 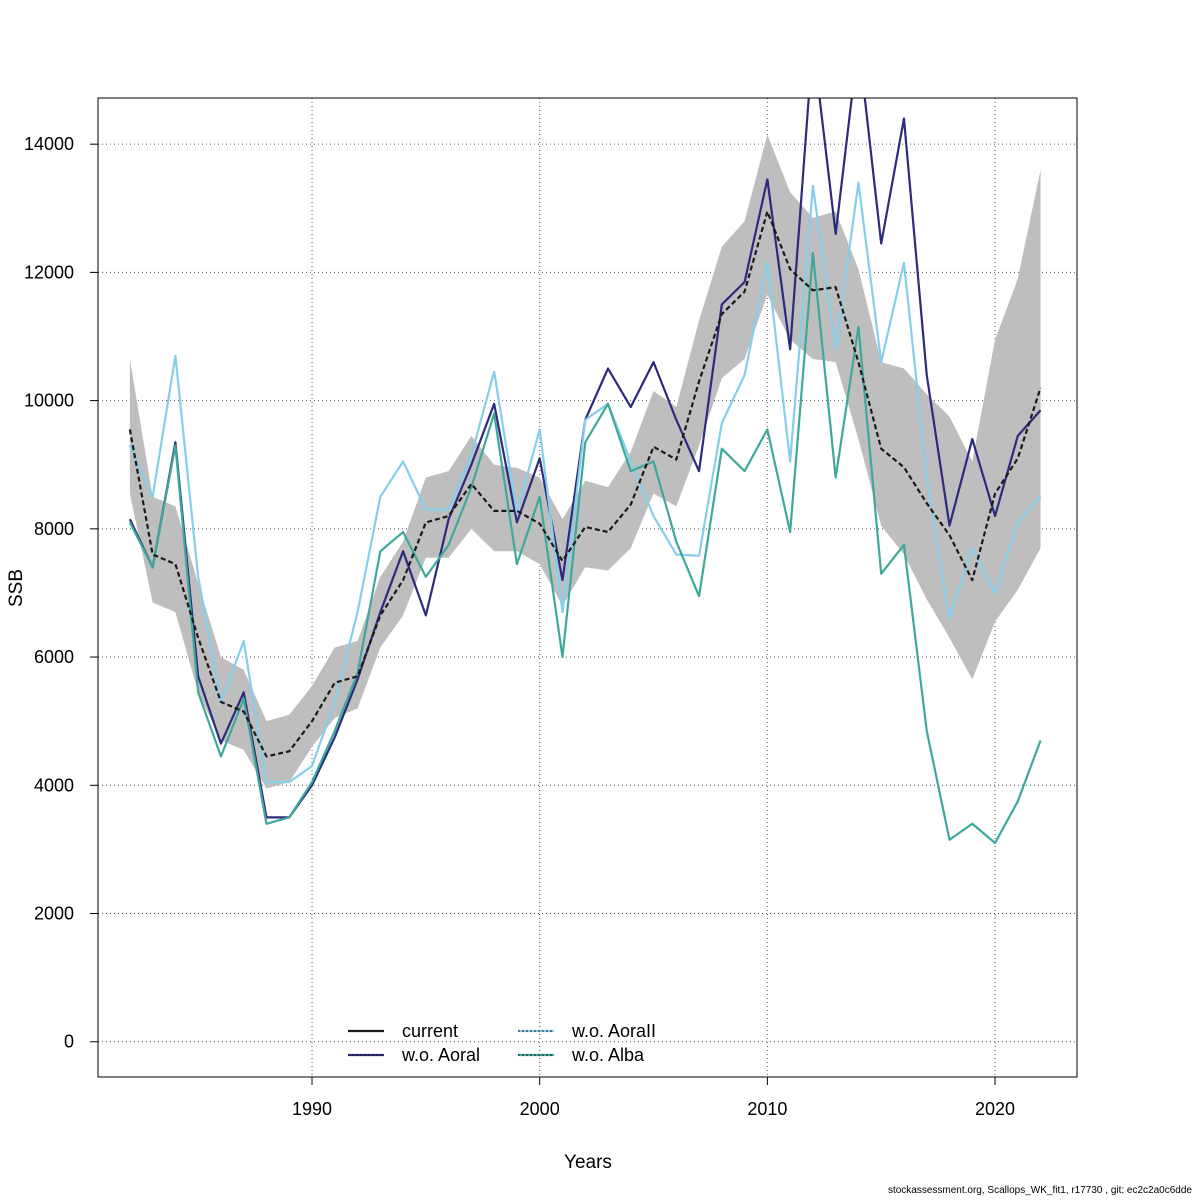 I want to click on x-tick-label: 2020, so click(x=995, y=1109).